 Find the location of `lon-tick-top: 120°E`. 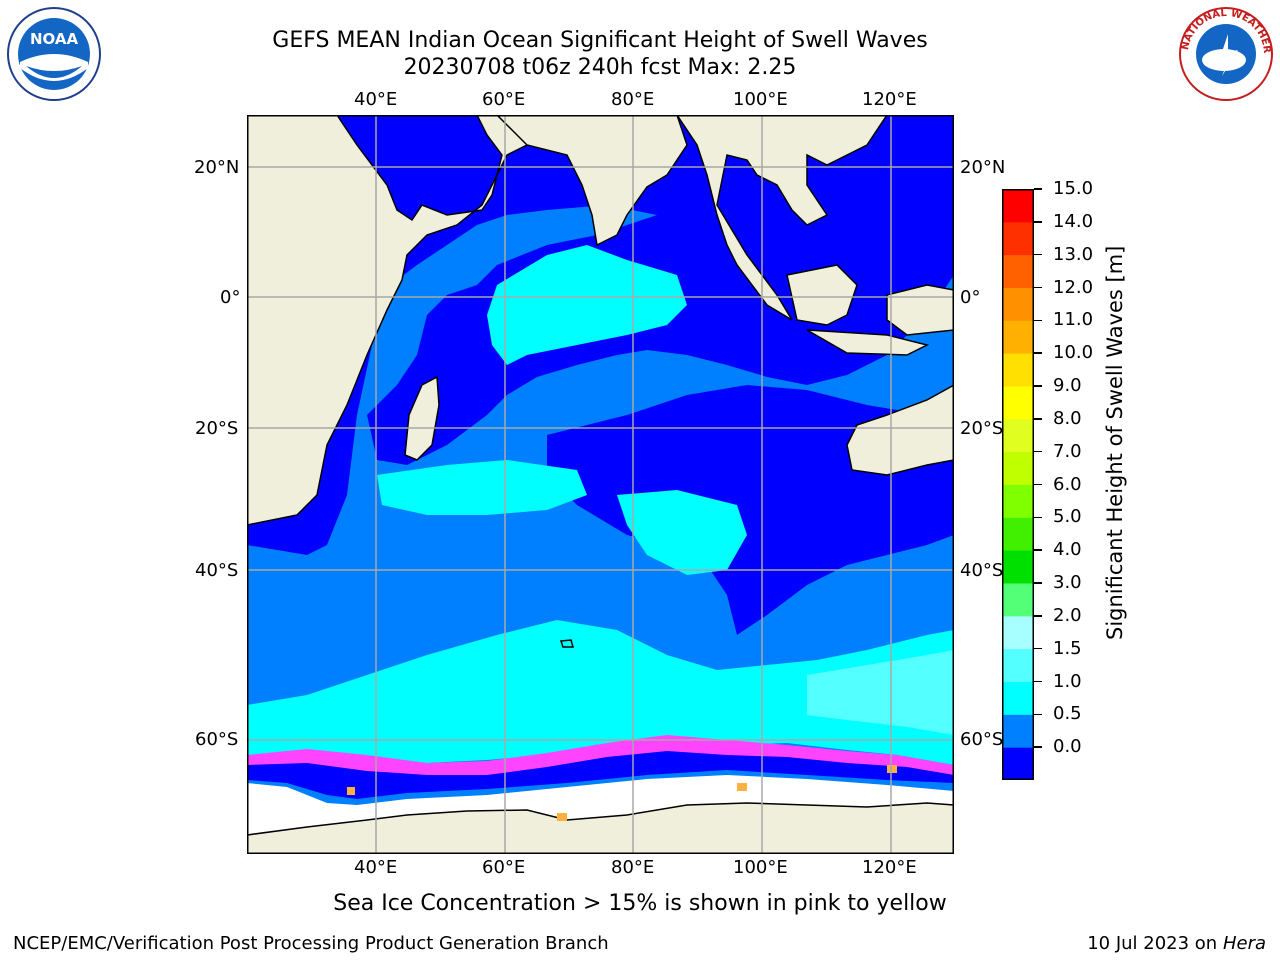

lon-tick-top: 120°E is located at coordinates (889, 99).